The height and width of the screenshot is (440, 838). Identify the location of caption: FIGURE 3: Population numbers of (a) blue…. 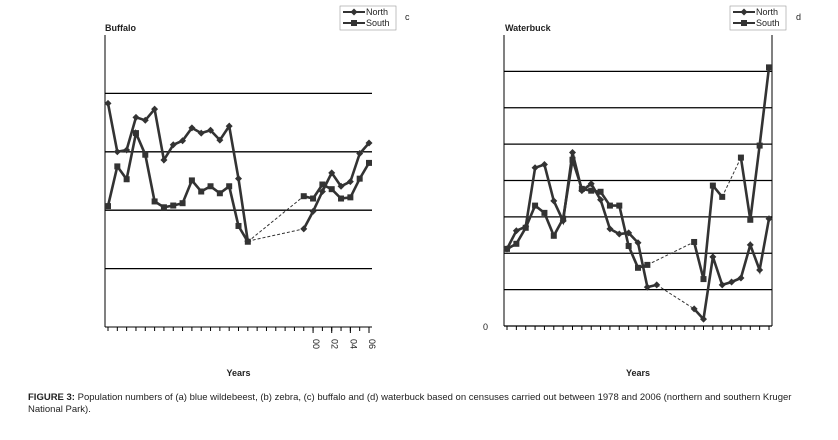
(421, 404).